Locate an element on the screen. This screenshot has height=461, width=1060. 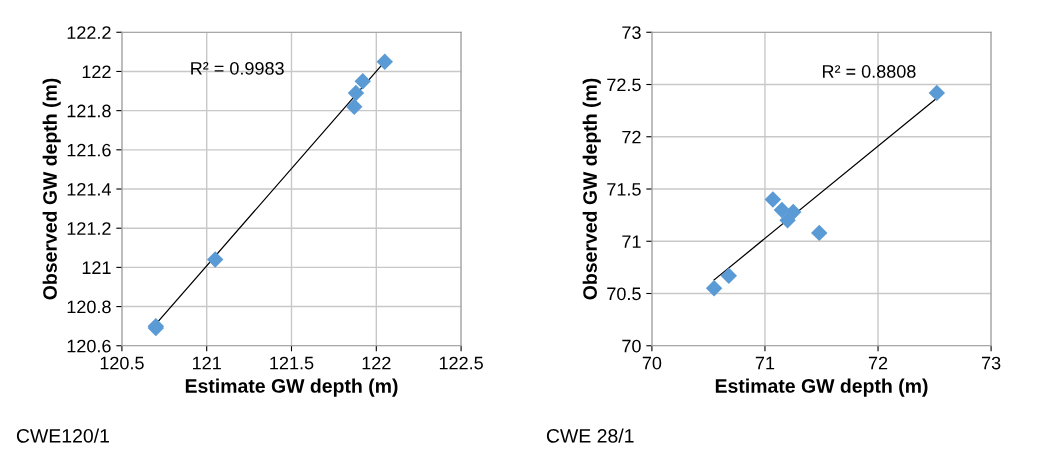
x-tick-label: 72 is located at coordinates (878, 363).